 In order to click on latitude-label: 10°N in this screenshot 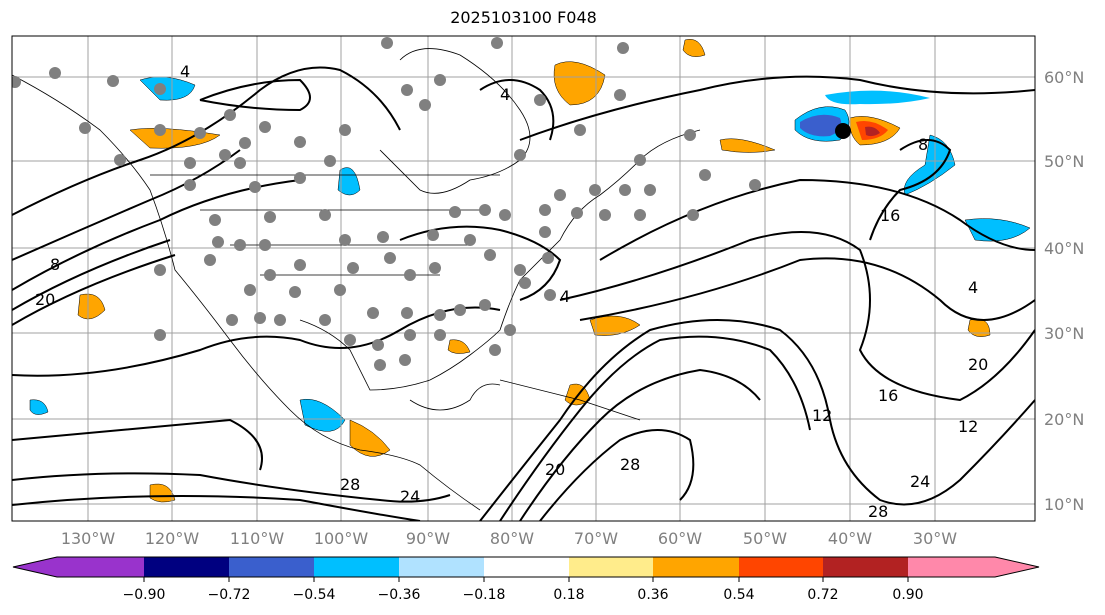, I will do `click(1064, 504)`.